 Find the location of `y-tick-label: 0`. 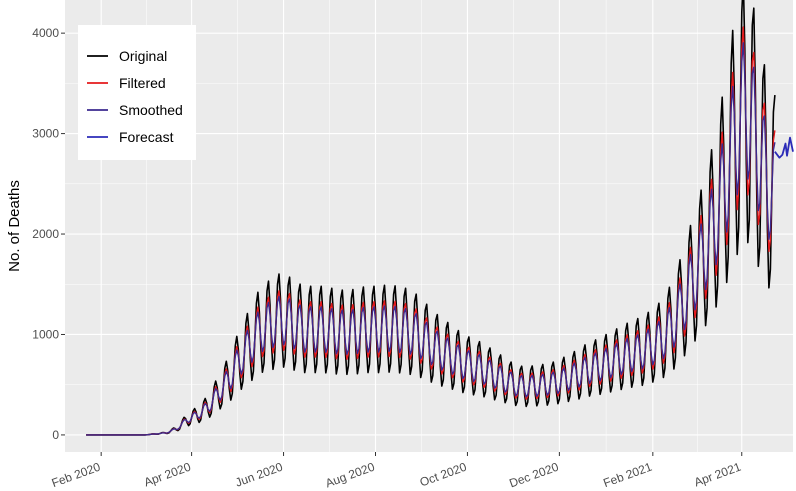

y-tick-label: 0 is located at coordinates (55, 435).